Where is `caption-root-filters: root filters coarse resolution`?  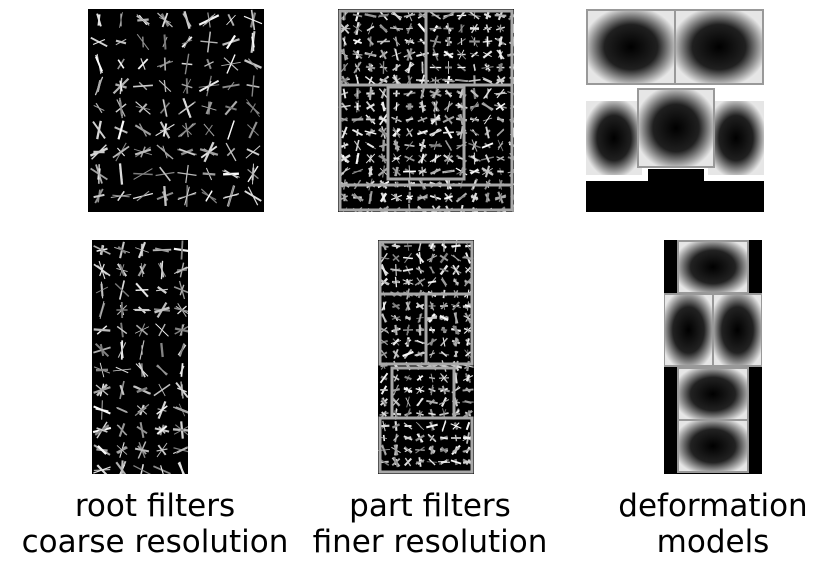 caption-root-filters: root filters coarse resolution is located at coordinates (155, 524).